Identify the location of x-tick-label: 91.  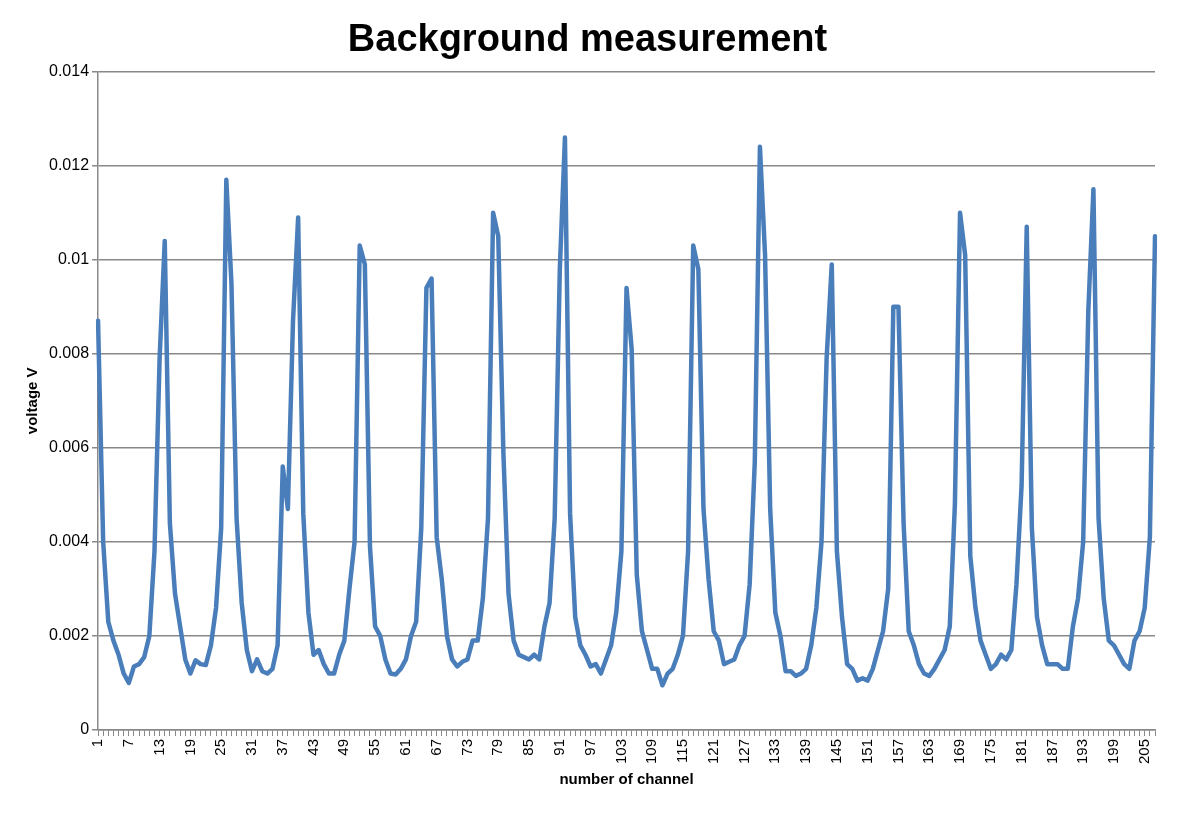
(558, 747).